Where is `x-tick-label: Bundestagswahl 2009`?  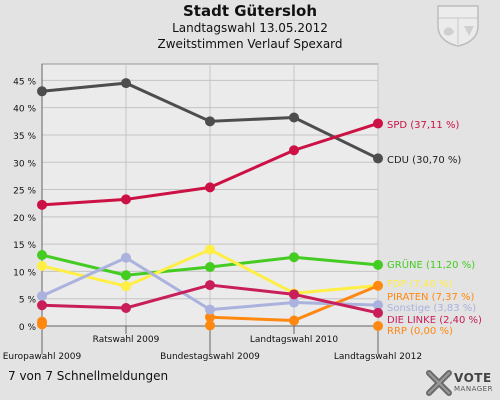 x-tick-label: Bundestagswahl 2009 is located at coordinates (210, 357).